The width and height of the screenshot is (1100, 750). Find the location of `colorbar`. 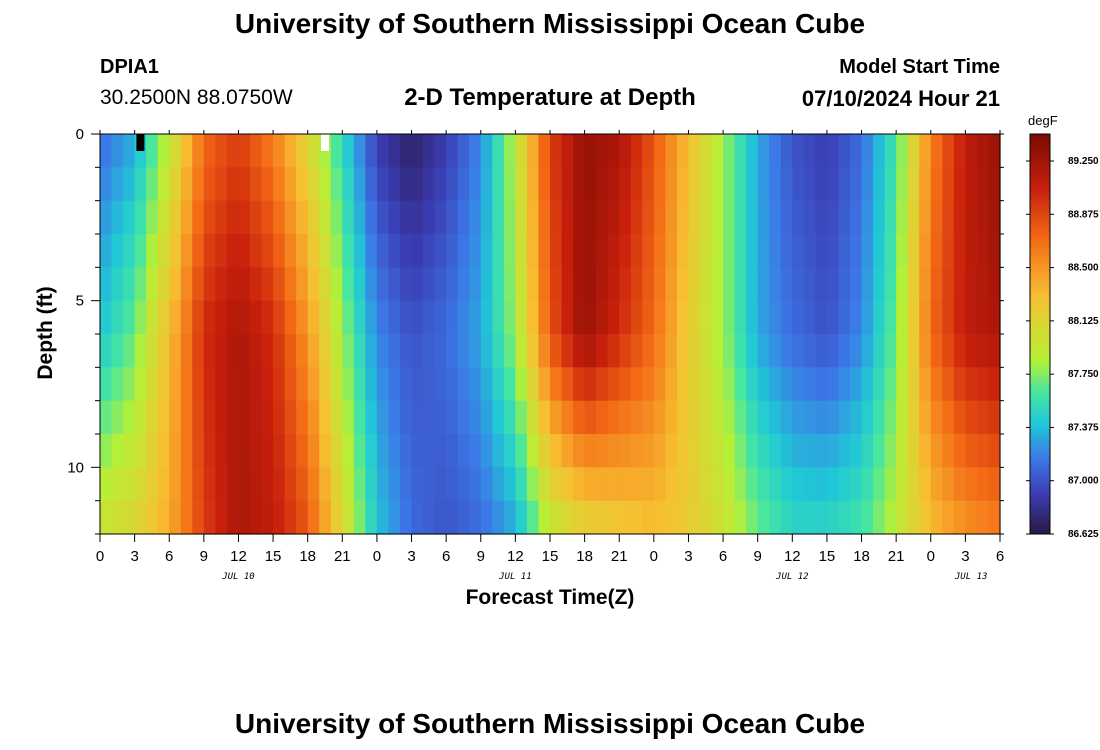

colorbar is located at coordinates (1040, 334).